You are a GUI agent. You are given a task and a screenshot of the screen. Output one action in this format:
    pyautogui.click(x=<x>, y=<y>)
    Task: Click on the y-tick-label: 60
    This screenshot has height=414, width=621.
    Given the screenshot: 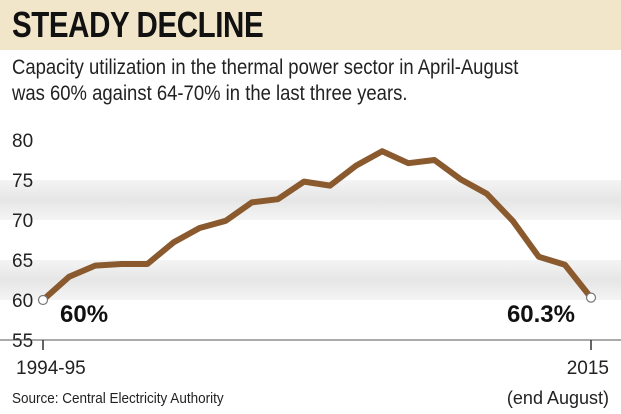 What is the action you would take?
    pyautogui.click(x=22, y=301)
    